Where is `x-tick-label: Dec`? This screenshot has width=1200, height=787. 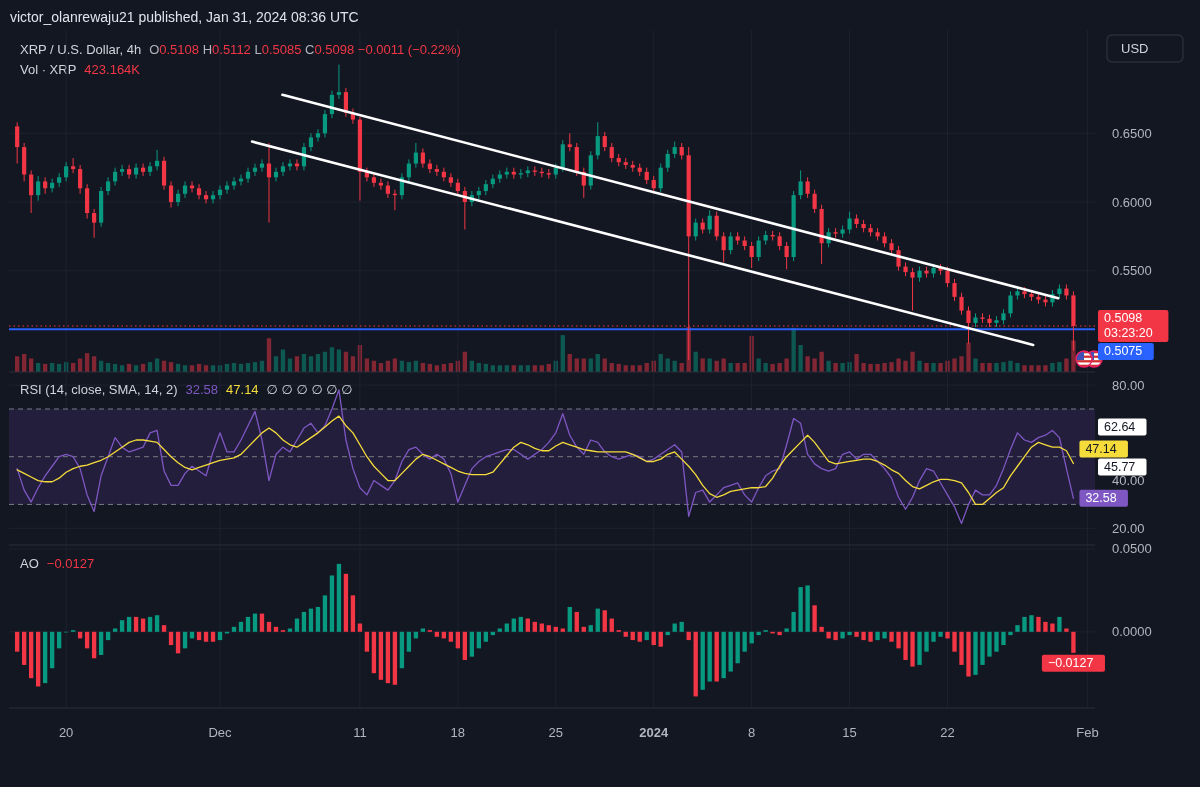
x-tick-label: Dec is located at coordinates (220, 732).